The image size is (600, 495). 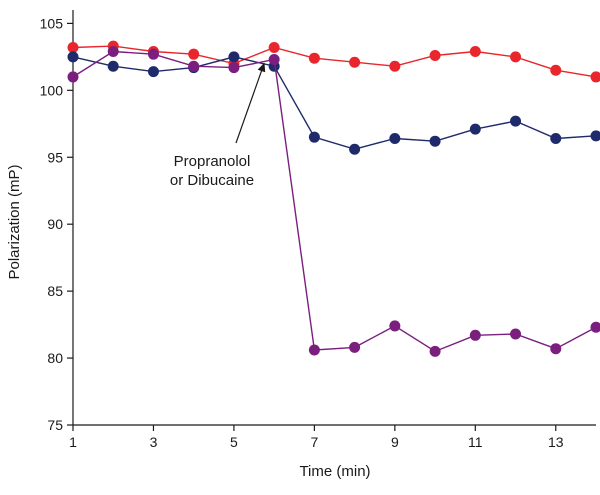 I want to click on y-tick-label: 75, so click(x=55, y=425).